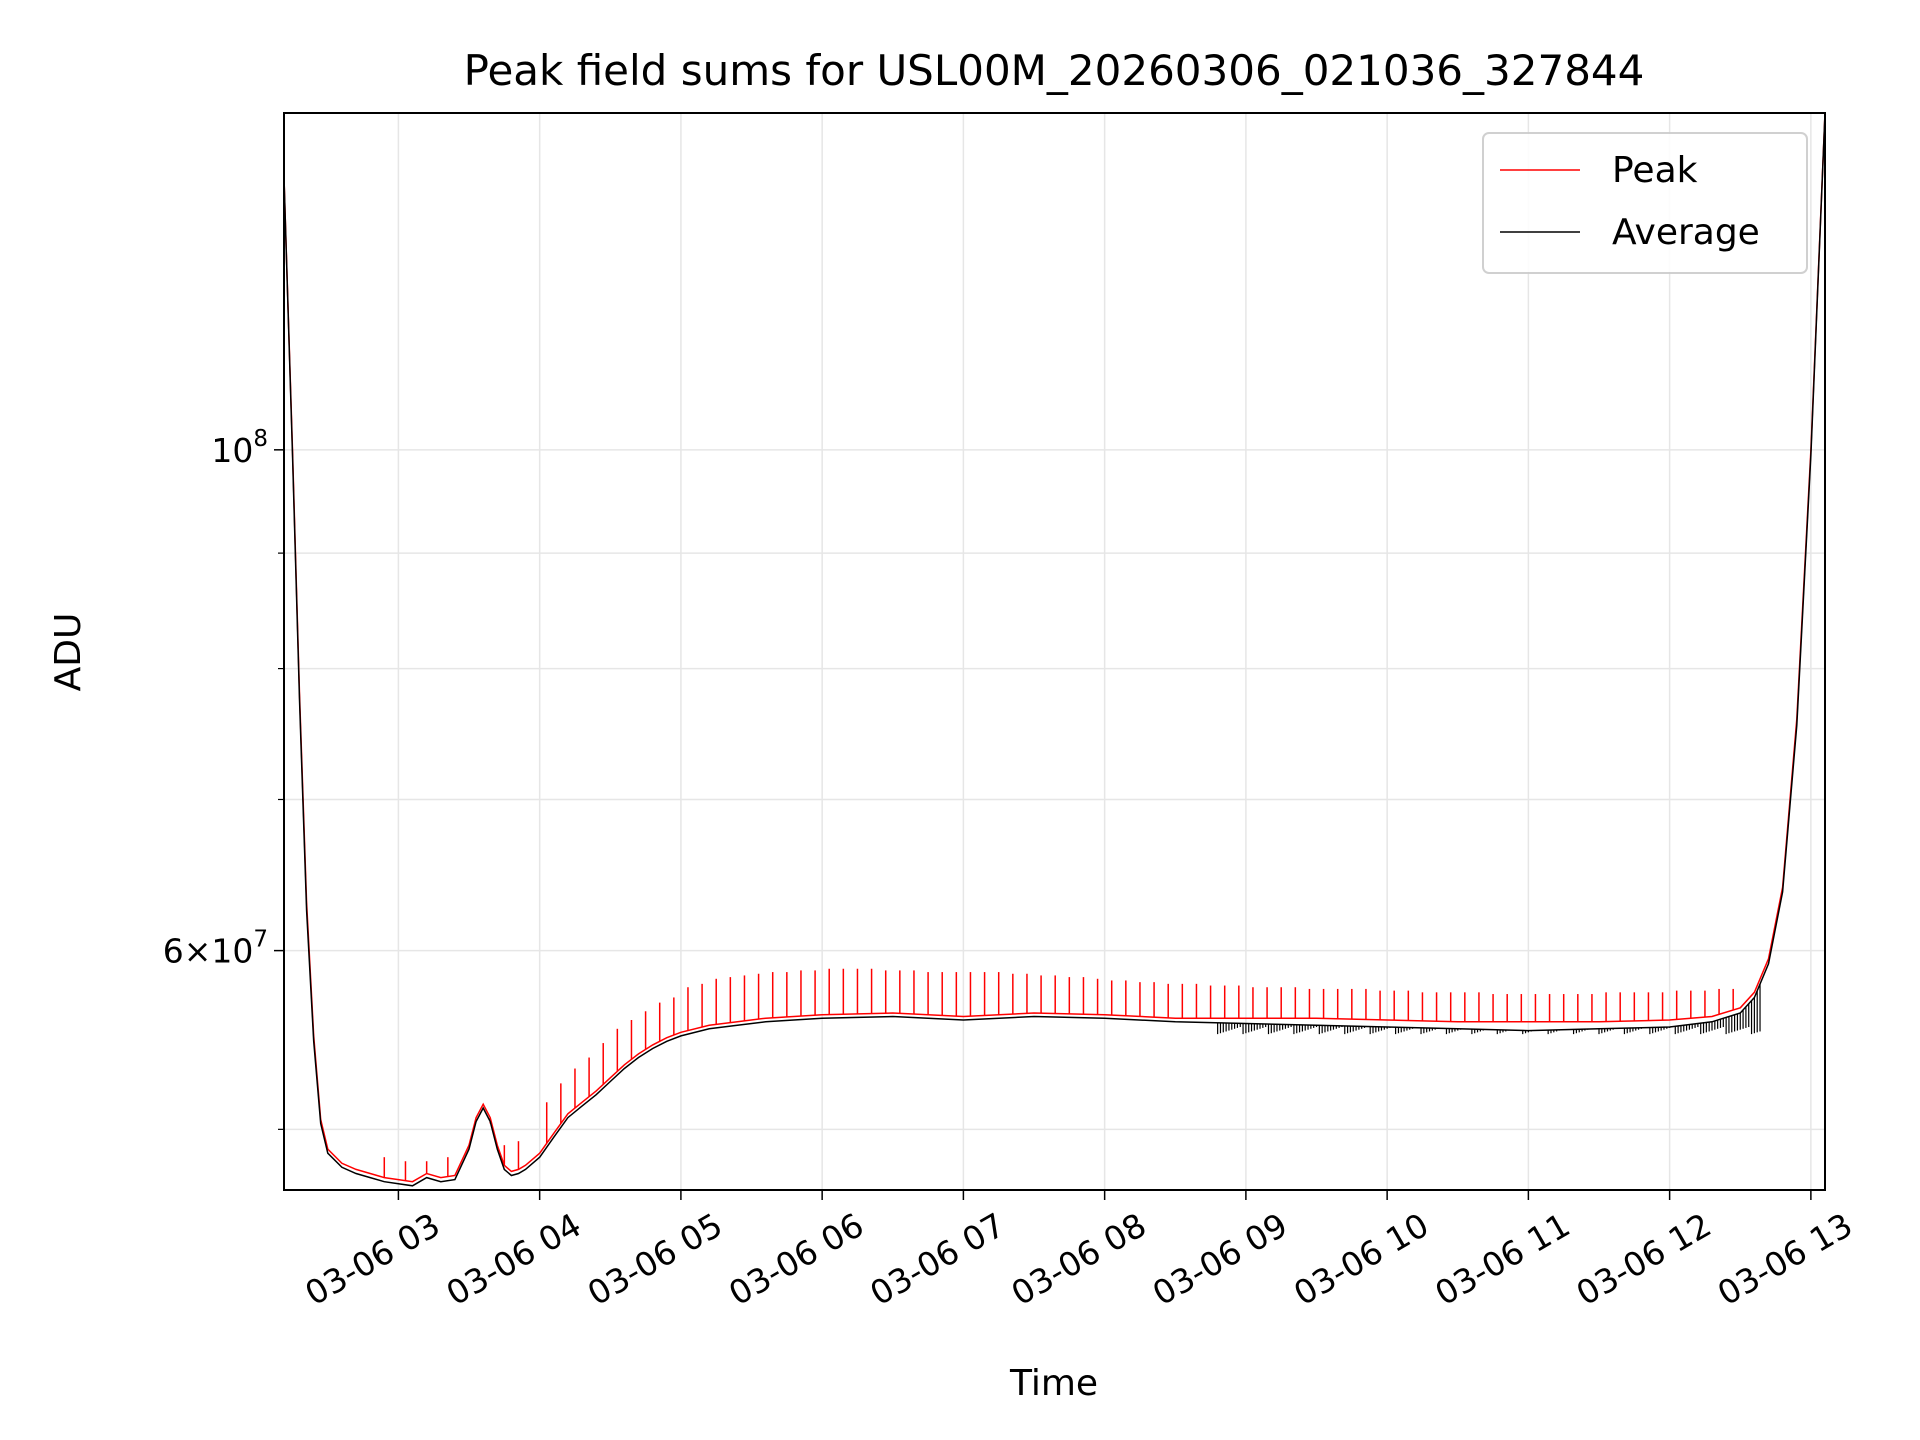 The width and height of the screenshot is (1920, 1440). Describe the element at coordinates (1053, 1383) in the screenshot. I see `x-axis-label: Time` at that location.